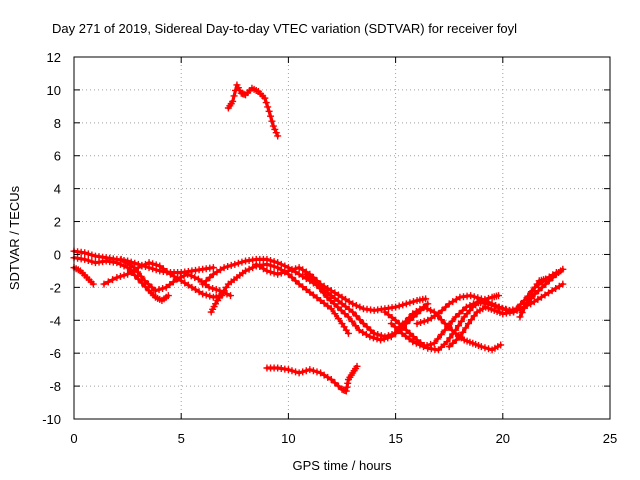  I want to click on y-tick-label: 8, so click(57, 123).